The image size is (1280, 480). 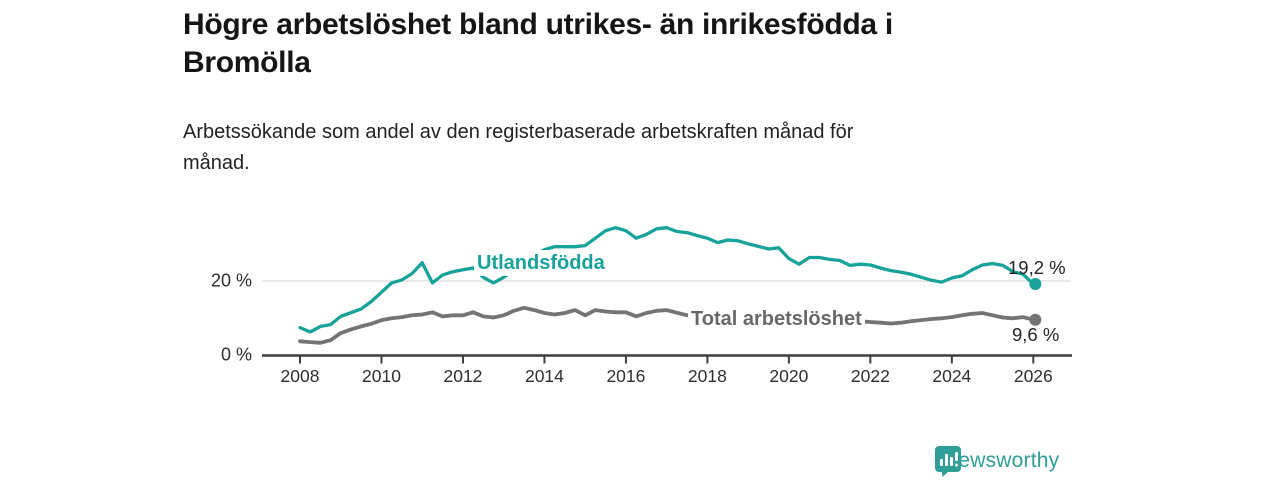 I want to click on x-tick-label: 2012, so click(x=463, y=376).